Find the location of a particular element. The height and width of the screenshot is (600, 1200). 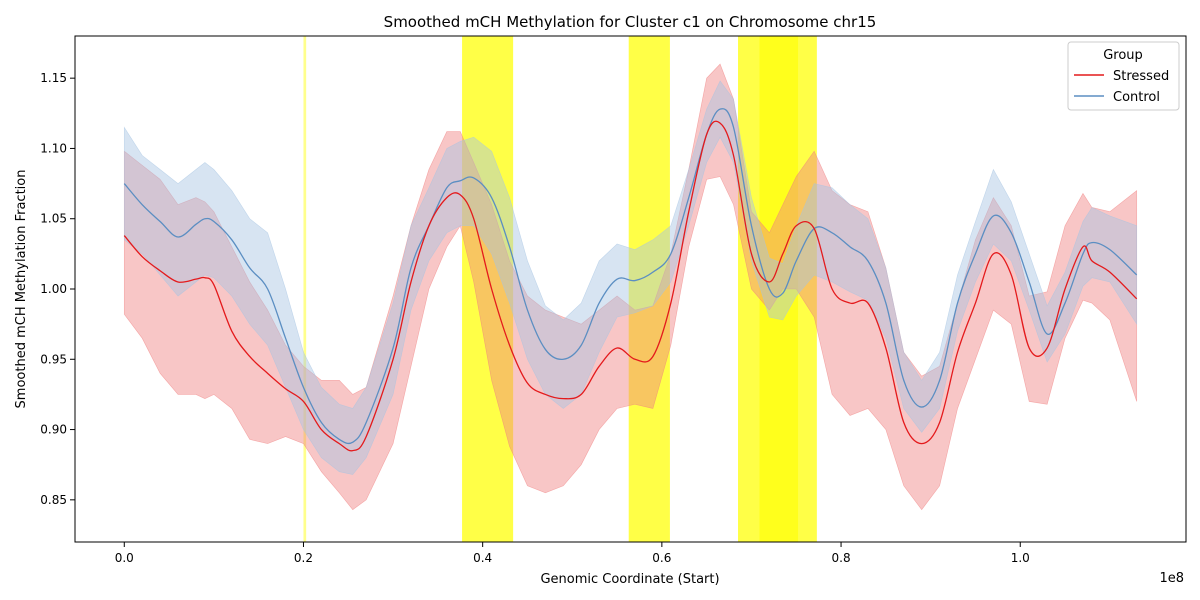

y-tick-label: 1.10 is located at coordinates (53, 148).